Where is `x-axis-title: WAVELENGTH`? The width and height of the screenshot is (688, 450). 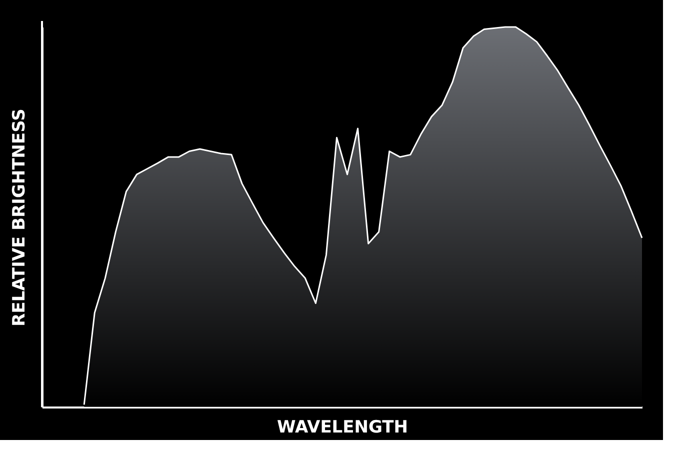
x-axis-title: WAVELENGTH is located at coordinates (342, 428).